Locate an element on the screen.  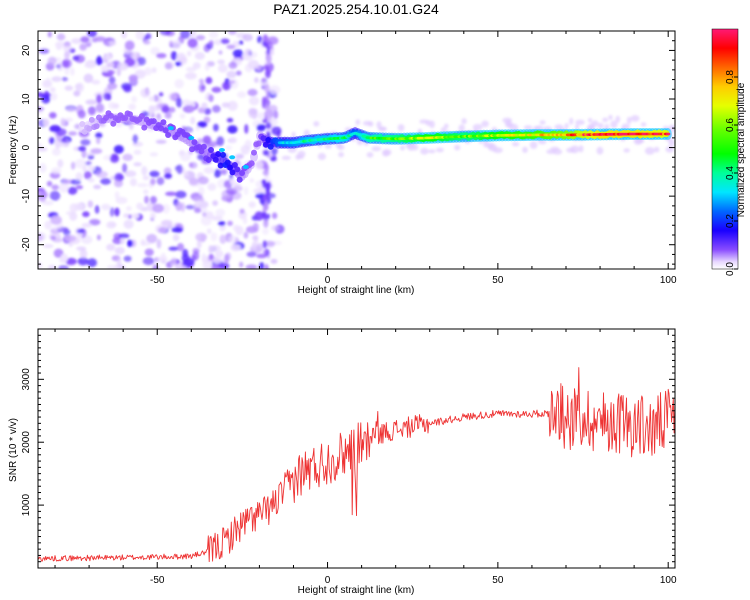
y-tick-label: 1000 is located at coordinates (26, 505).